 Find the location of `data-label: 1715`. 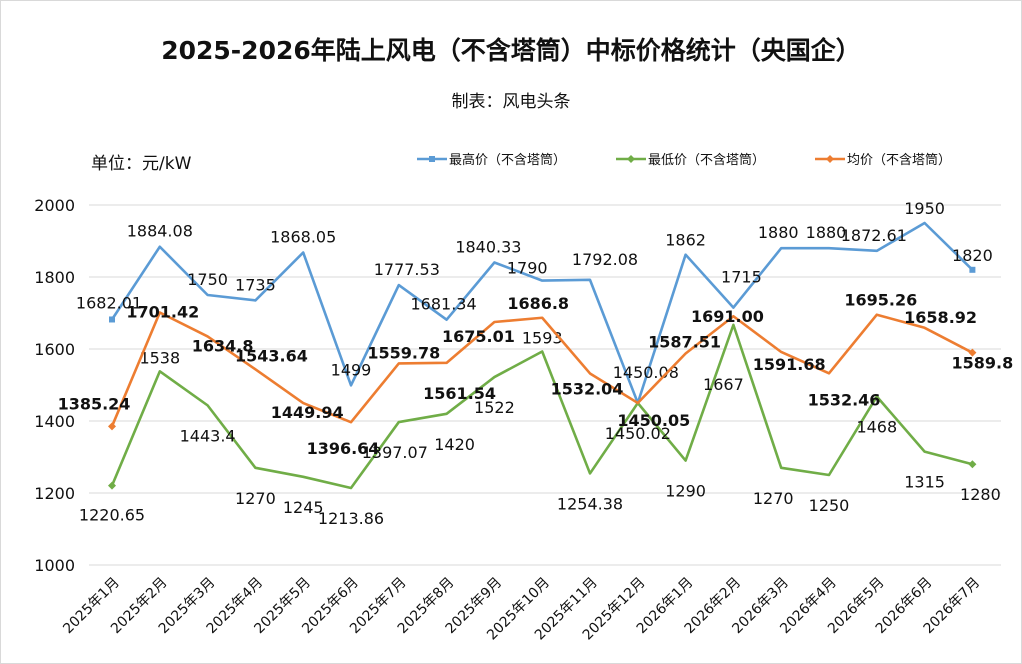

data-label: 1715 is located at coordinates (741, 277).